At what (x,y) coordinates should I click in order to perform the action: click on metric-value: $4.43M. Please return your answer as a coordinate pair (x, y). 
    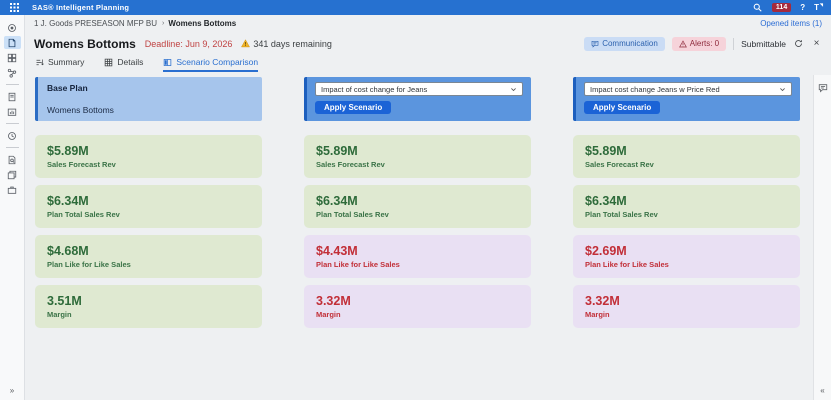
    Looking at the image, I should click on (337, 251).